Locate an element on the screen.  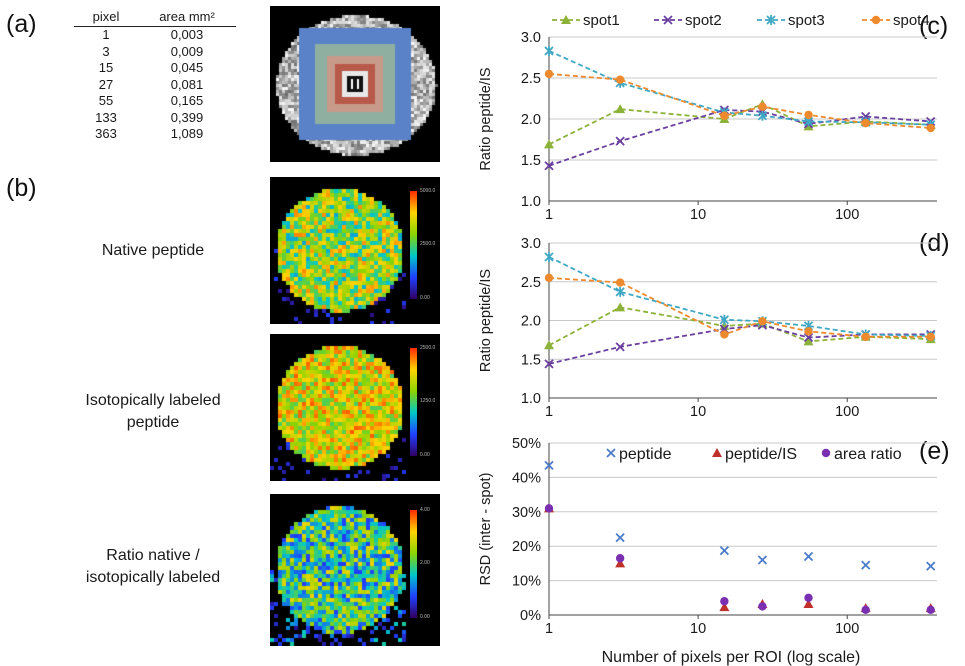
ratio-heatmap: 4.00 2.00 0.00 is located at coordinates (355, 570).